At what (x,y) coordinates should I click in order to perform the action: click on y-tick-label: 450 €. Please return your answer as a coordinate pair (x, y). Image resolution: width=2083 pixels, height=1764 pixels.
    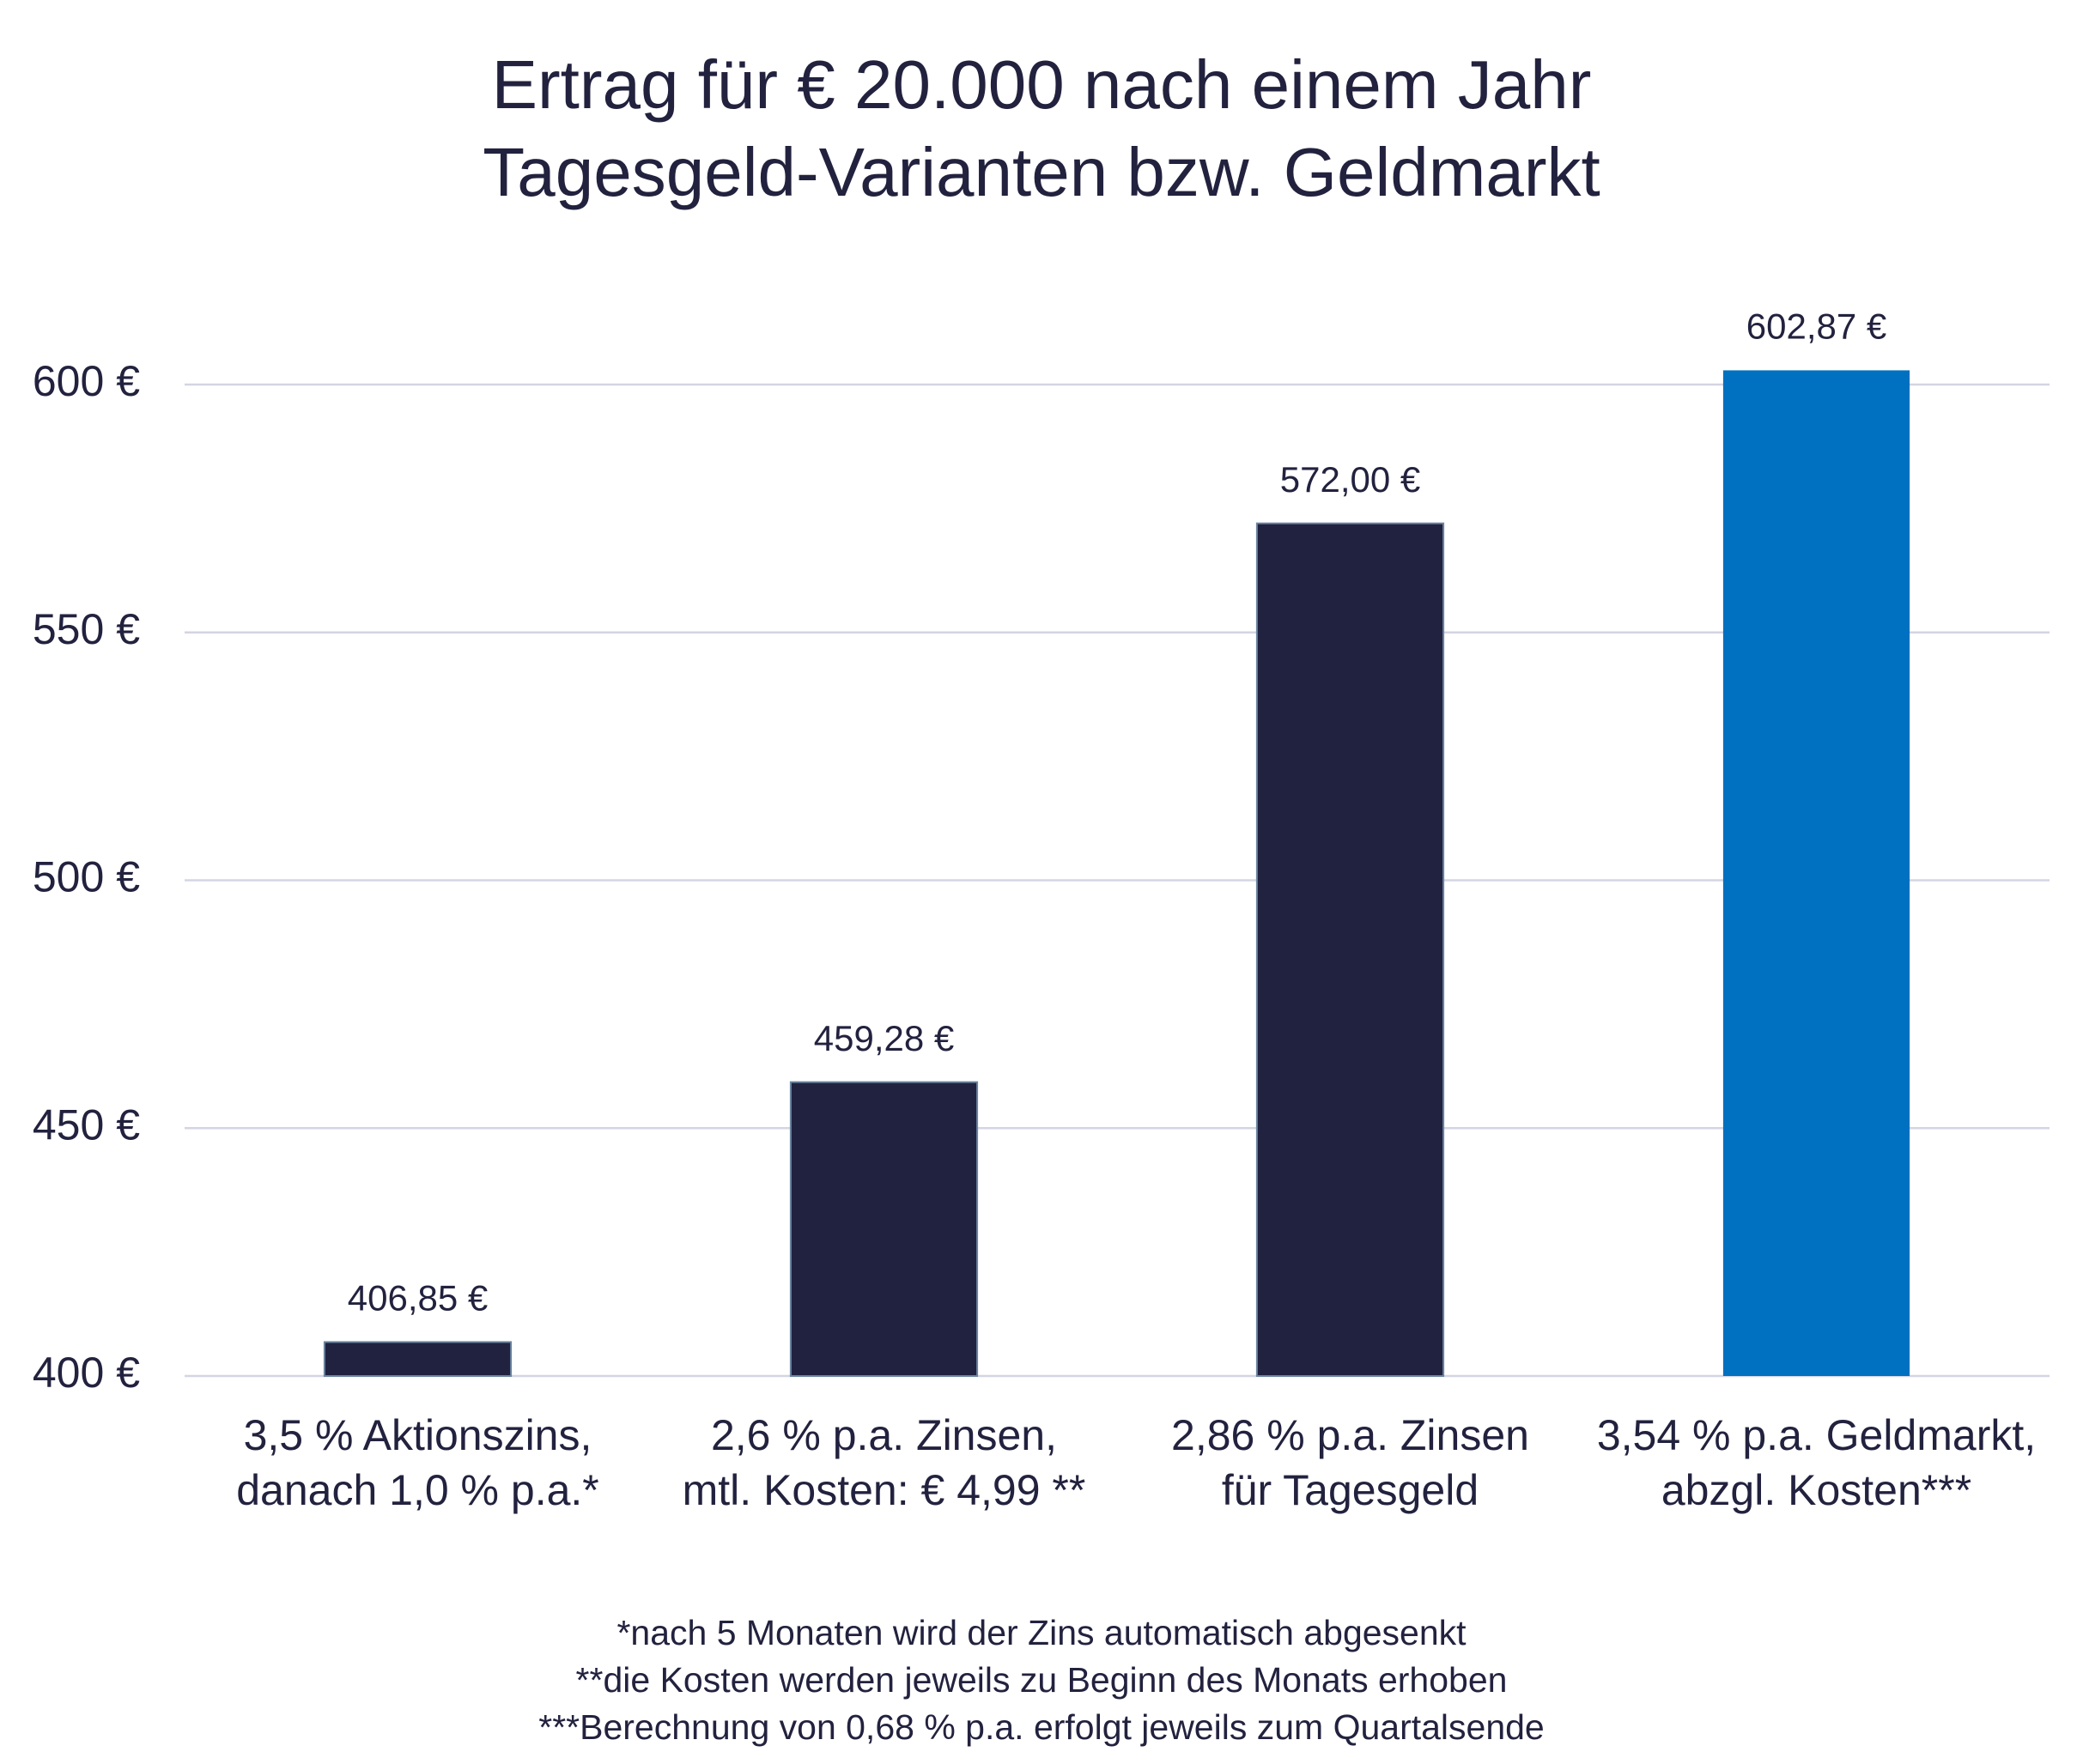
    Looking at the image, I should click on (86, 1124).